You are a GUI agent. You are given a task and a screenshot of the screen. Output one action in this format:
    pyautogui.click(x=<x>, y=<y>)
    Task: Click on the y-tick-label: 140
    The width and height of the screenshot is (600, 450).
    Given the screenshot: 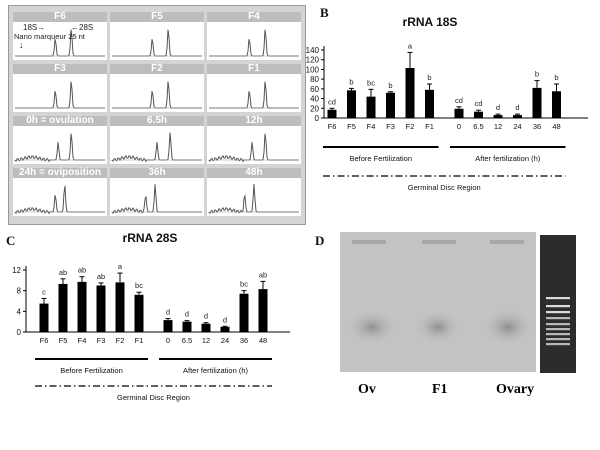 What is the action you would take?
    pyautogui.click(x=313, y=50)
    